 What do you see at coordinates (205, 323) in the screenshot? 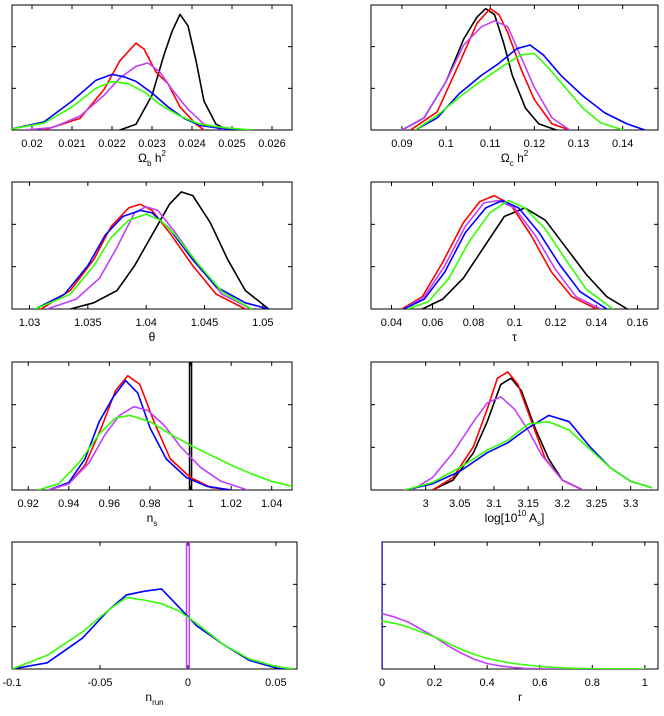
I see `x-tick-label: 1.045` at bounding box center [205, 323].